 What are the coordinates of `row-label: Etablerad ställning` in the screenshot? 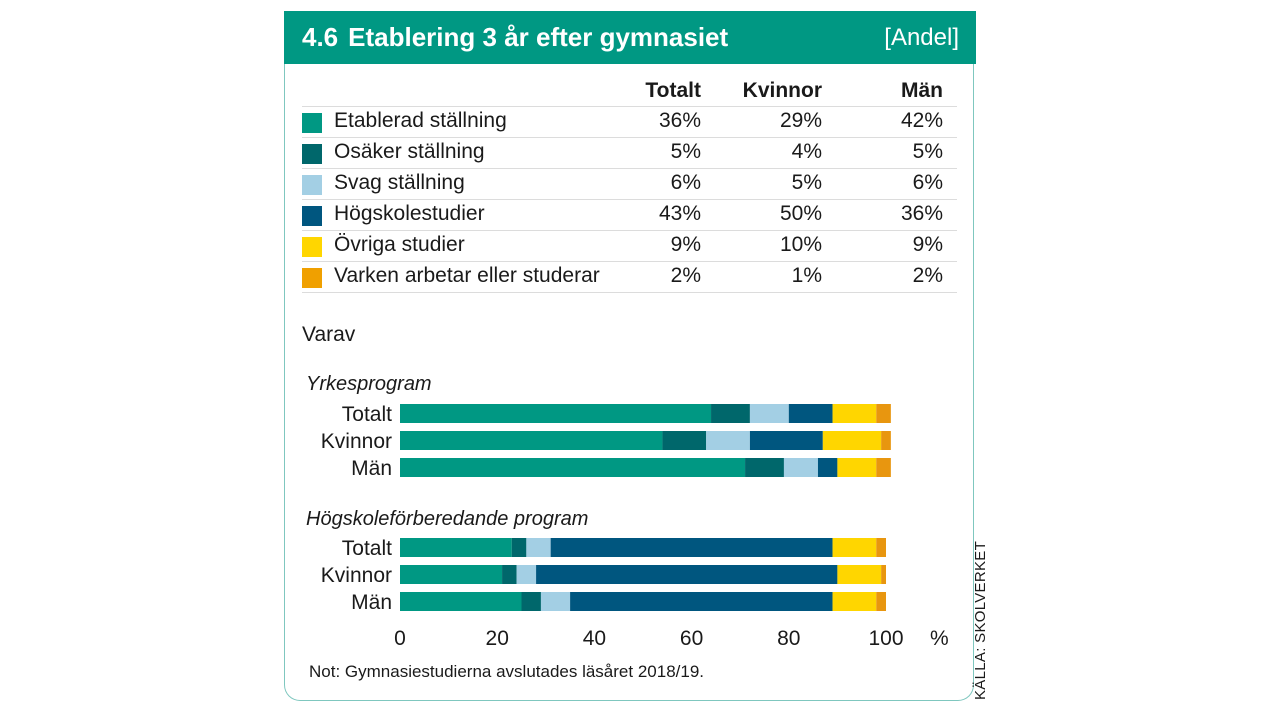 It's located at (420, 120).